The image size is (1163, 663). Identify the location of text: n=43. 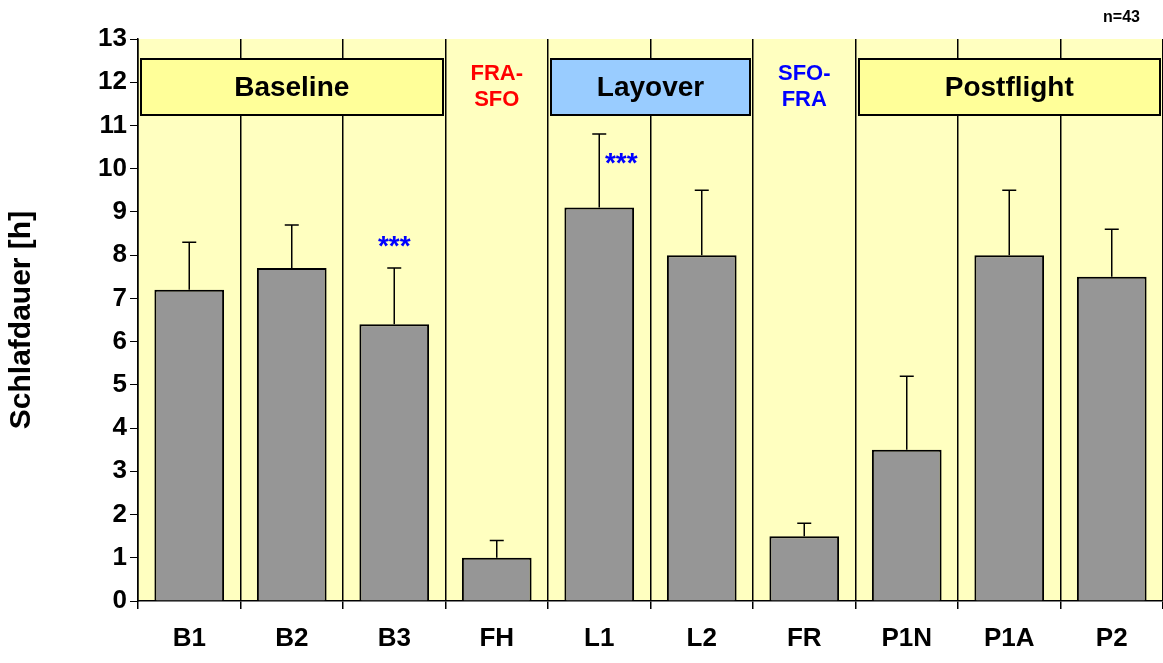
(1122, 17).